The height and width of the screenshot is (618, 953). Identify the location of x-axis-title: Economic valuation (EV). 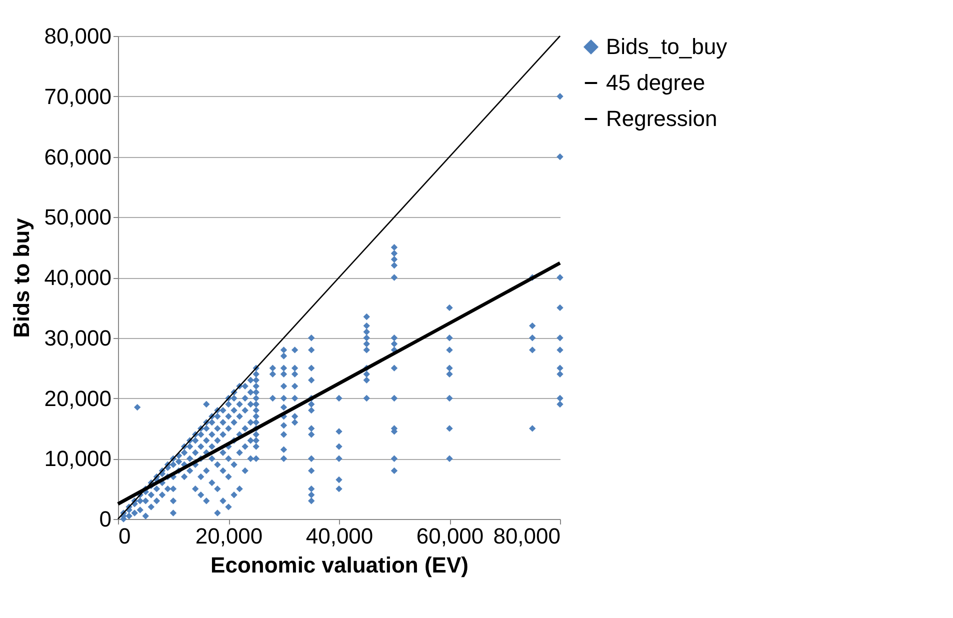
(339, 565).